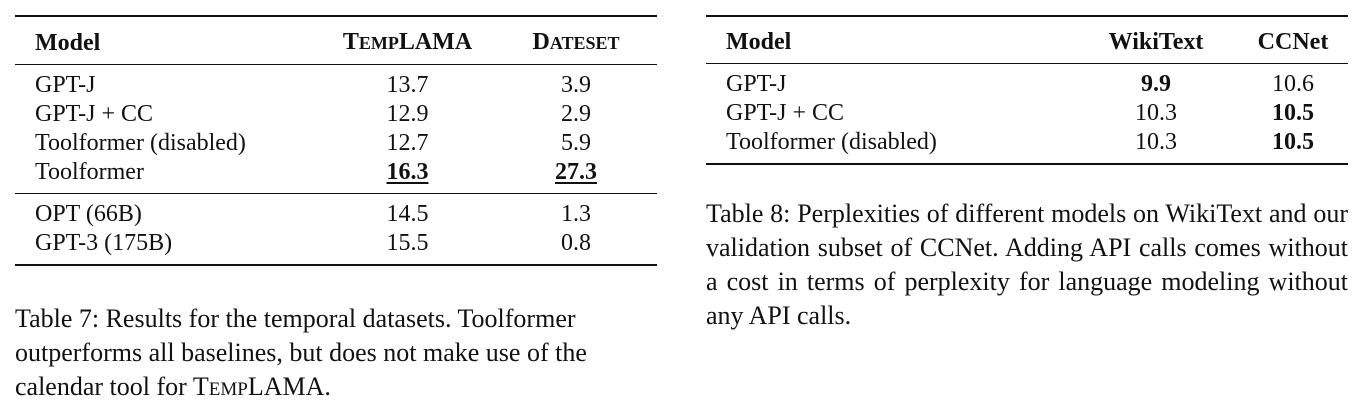 The width and height of the screenshot is (1372, 407). Describe the element at coordinates (336, 40) in the screenshot. I see `table7-header-row: Model TEMPLAMA DATESET` at that location.